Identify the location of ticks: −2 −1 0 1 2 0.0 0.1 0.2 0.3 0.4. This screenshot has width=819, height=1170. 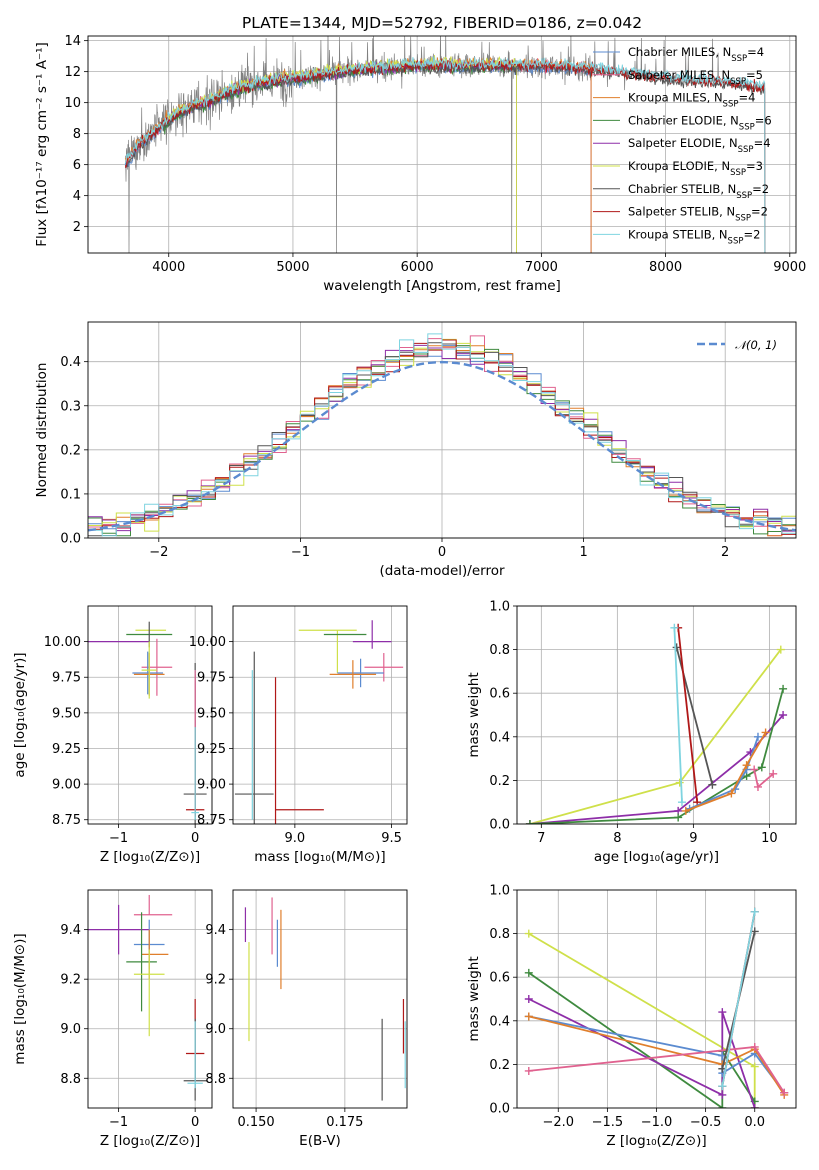
(394, 457).